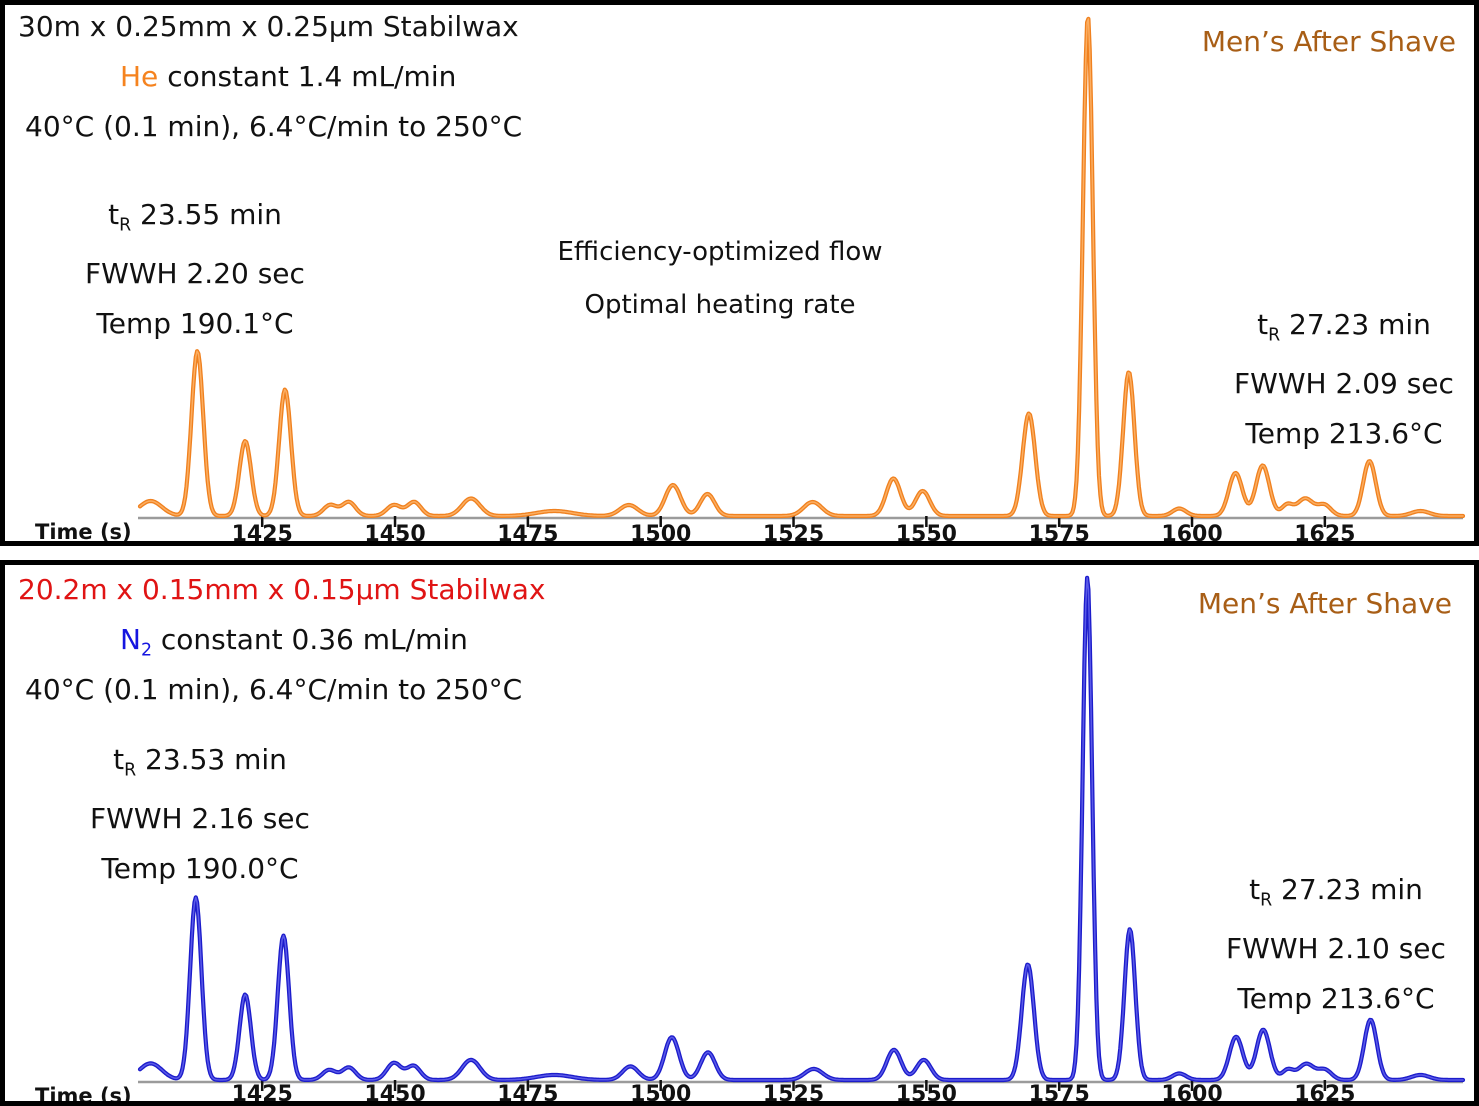  Describe the element at coordinates (139, 76) in the screenshot. I see `carrier-gas-symbol: He` at that location.